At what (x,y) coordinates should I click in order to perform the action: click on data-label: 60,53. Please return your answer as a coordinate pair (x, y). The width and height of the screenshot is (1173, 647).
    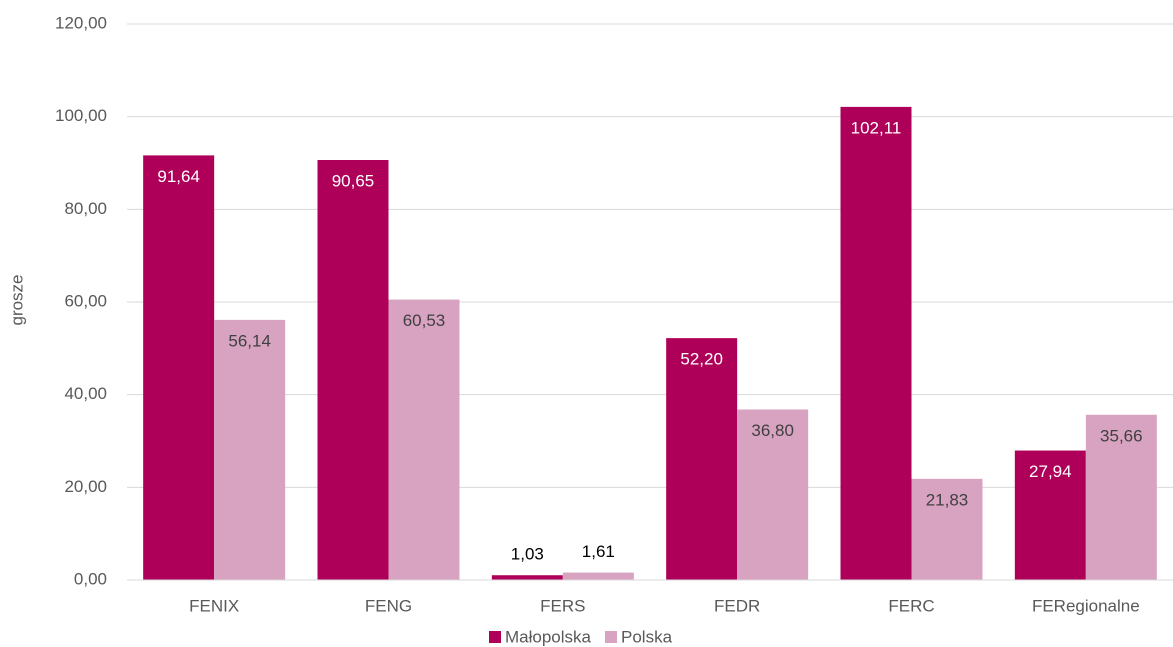
    Looking at the image, I should click on (424, 320).